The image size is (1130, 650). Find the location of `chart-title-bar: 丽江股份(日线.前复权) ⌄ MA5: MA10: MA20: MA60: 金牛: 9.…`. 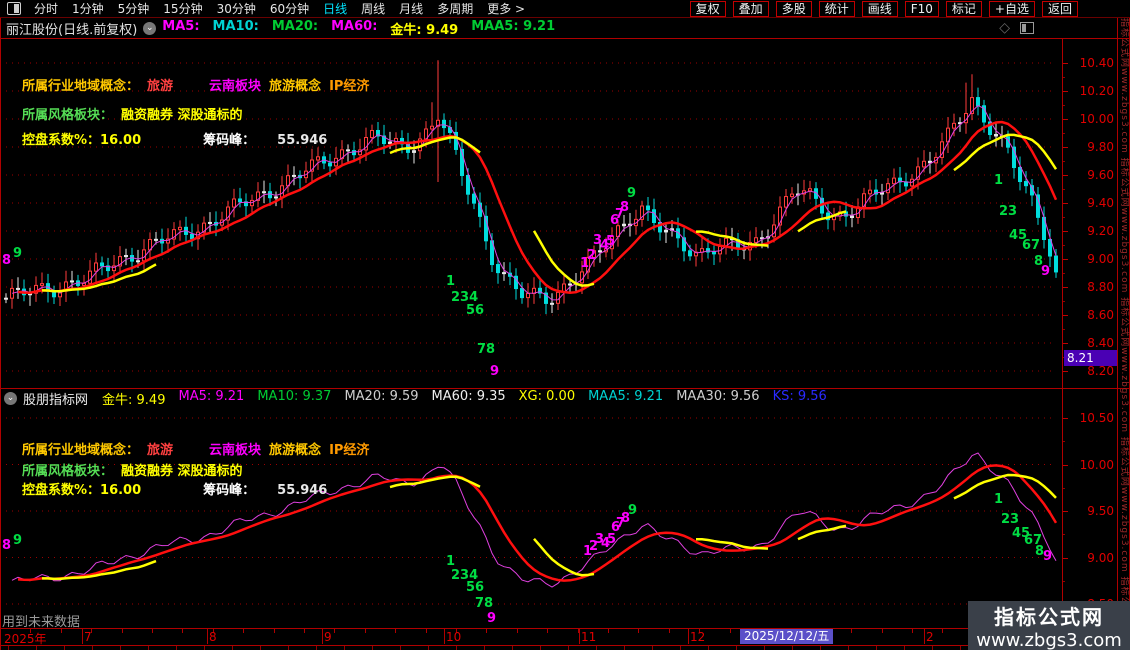

chart-title-bar: 丽江股份(日线.前复权) ⌄ MA5: MA10: MA20: MA60: 金牛: 9.… is located at coordinates (565, 28).